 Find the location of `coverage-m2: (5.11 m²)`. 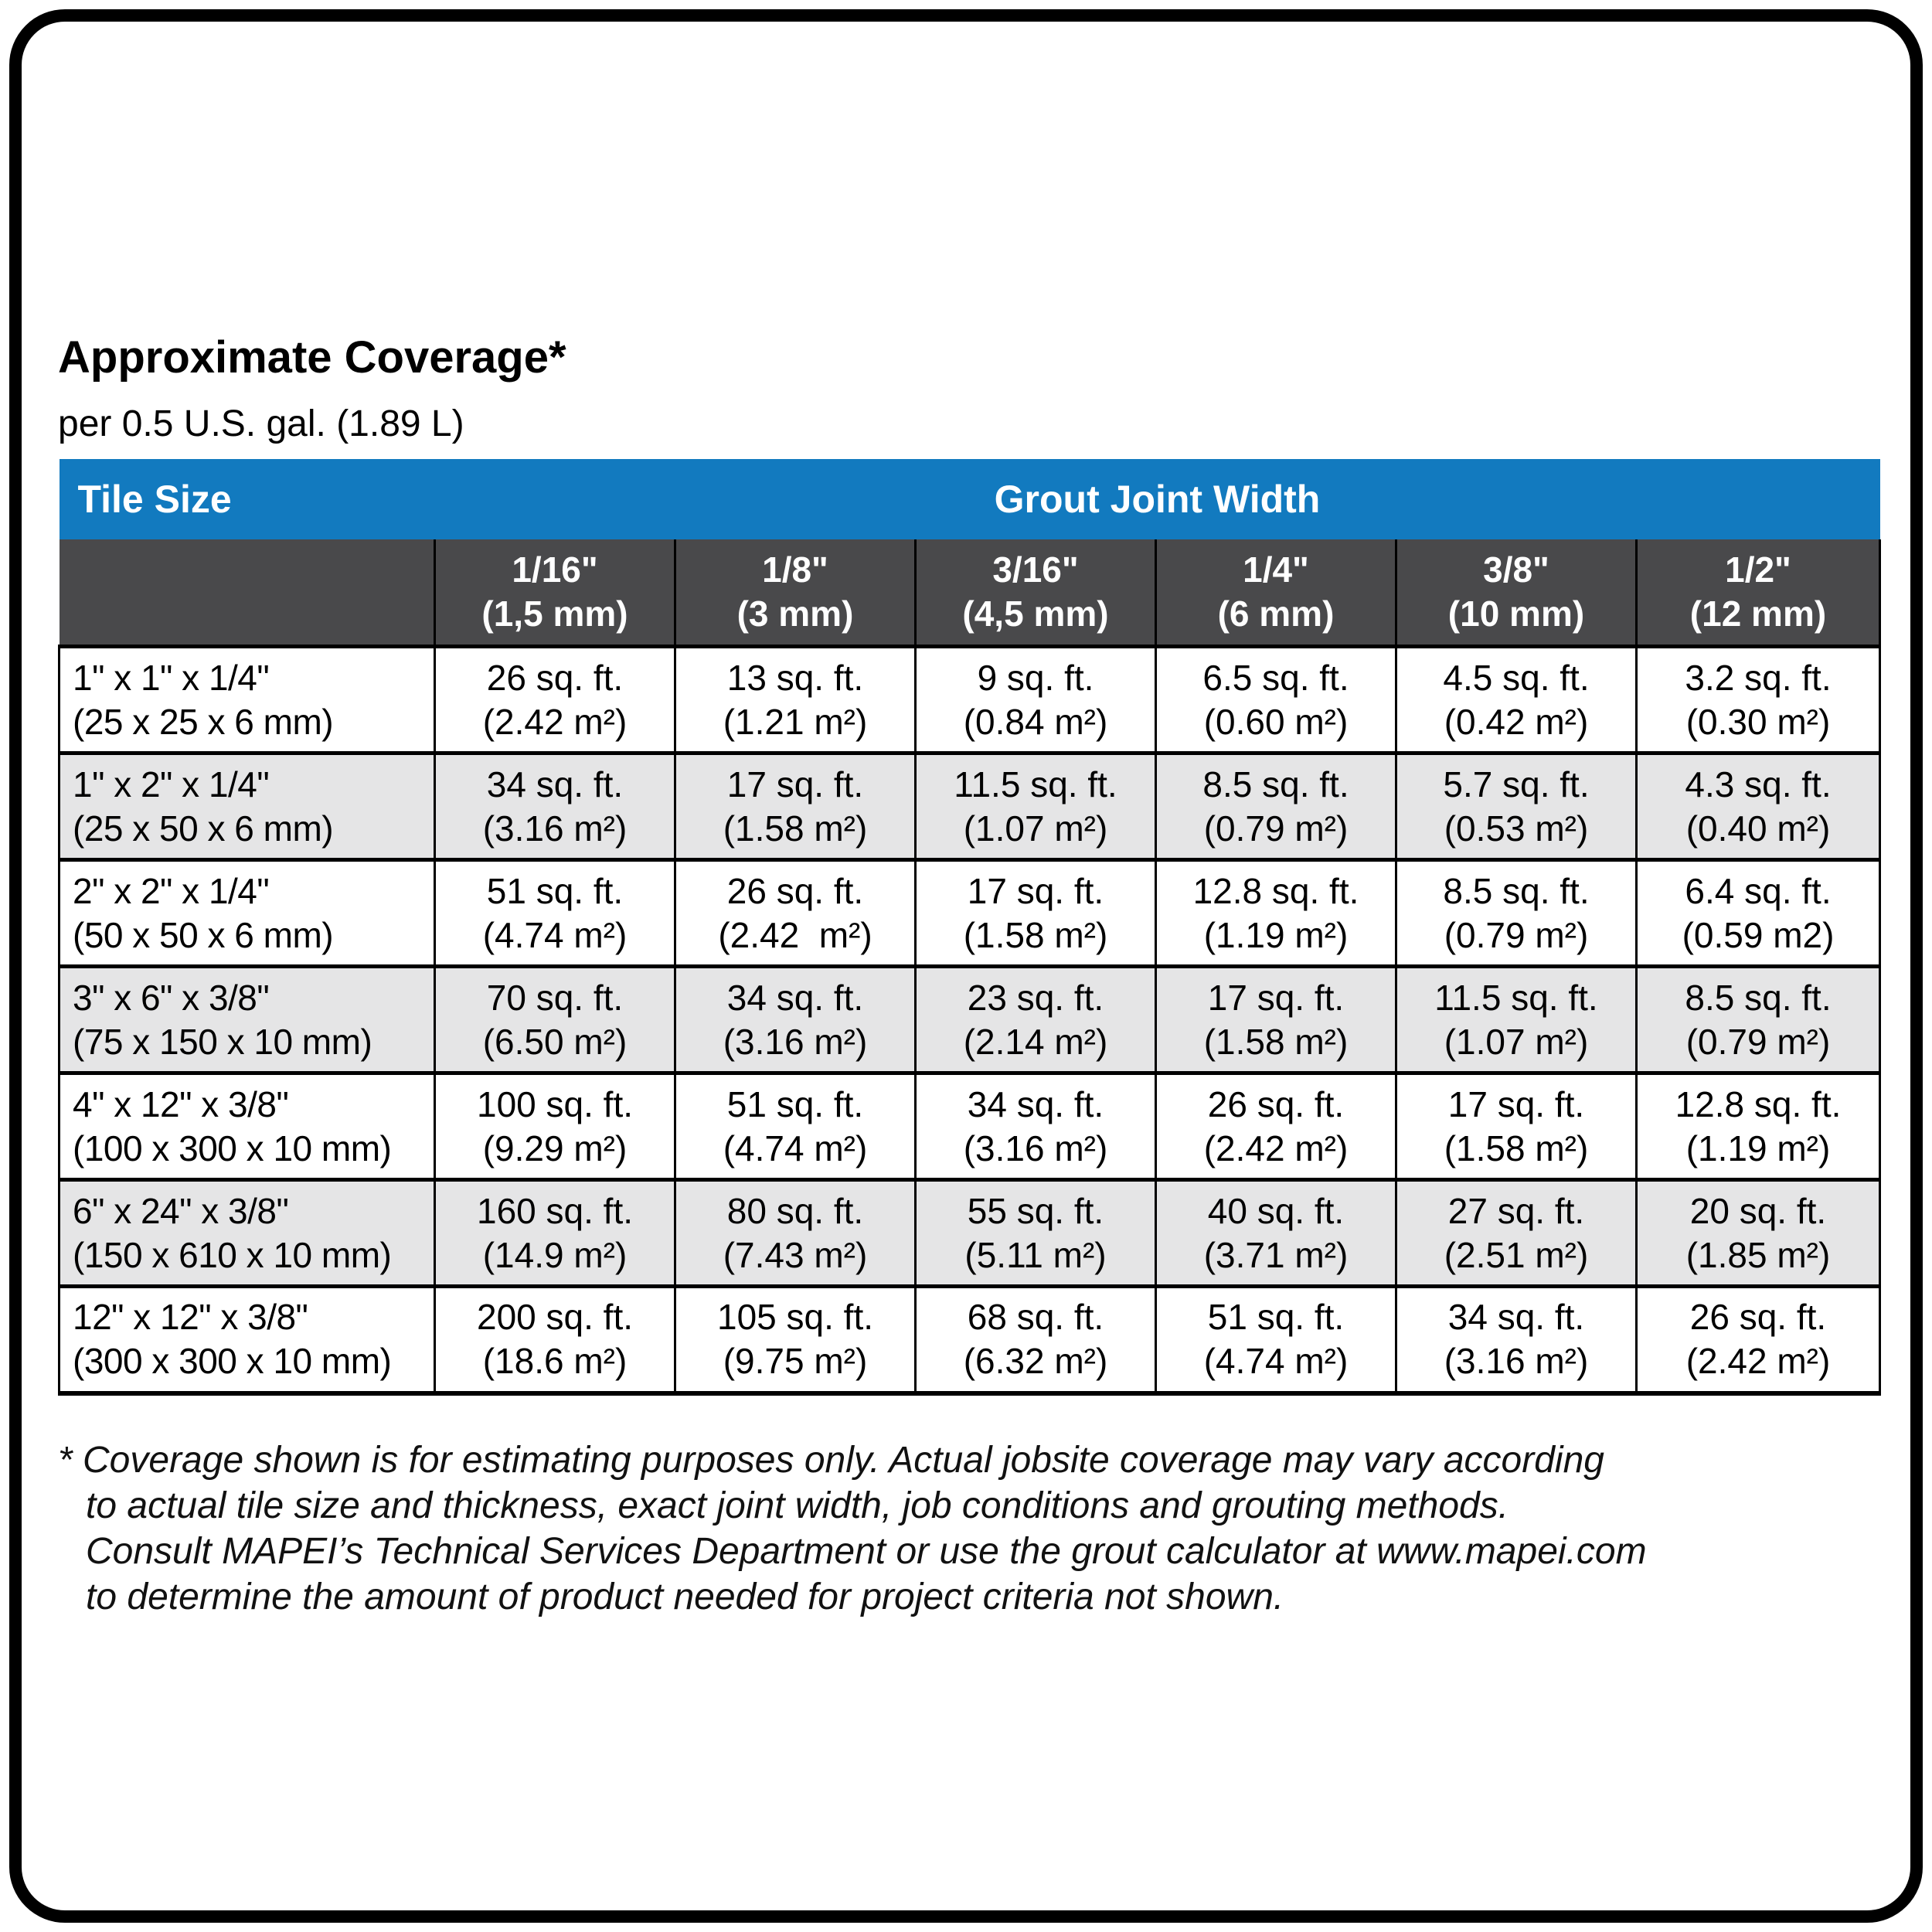

coverage-m2: (5.11 m²) is located at coordinates (1035, 1255).